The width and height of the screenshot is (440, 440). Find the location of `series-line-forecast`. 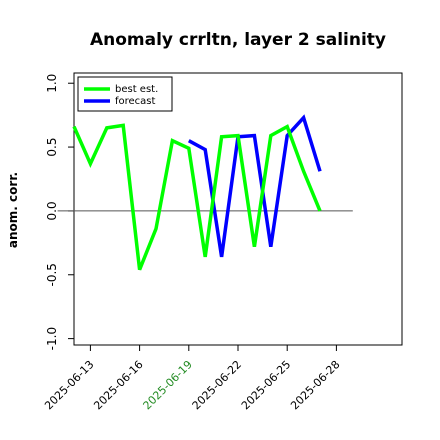

series-line-forecast is located at coordinates (254, 186).